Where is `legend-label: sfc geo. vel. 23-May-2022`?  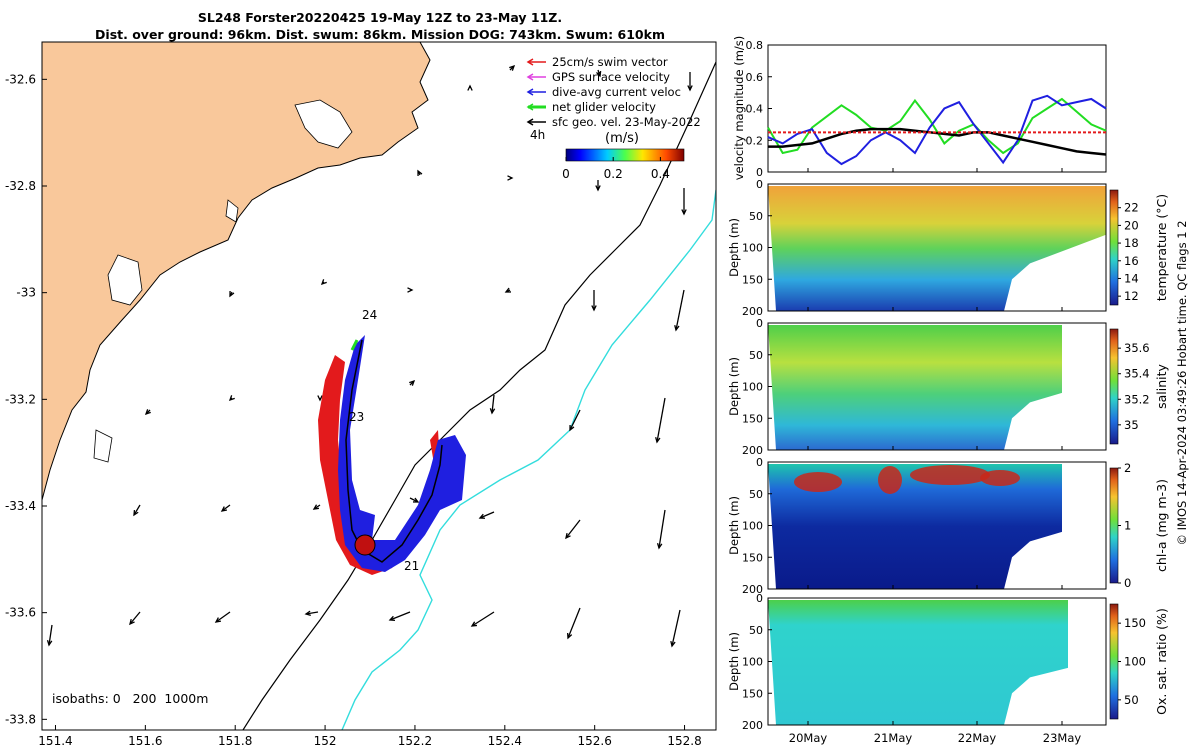
legend-label: sfc geo. vel. 23-May-2022 is located at coordinates (626, 122).